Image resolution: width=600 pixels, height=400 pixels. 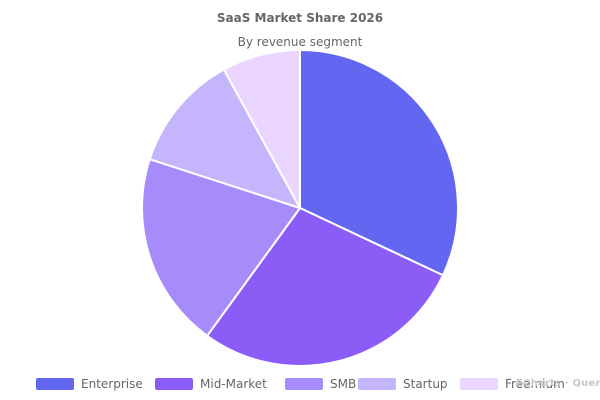 I want to click on legend-label: Startup, so click(x=425, y=384).